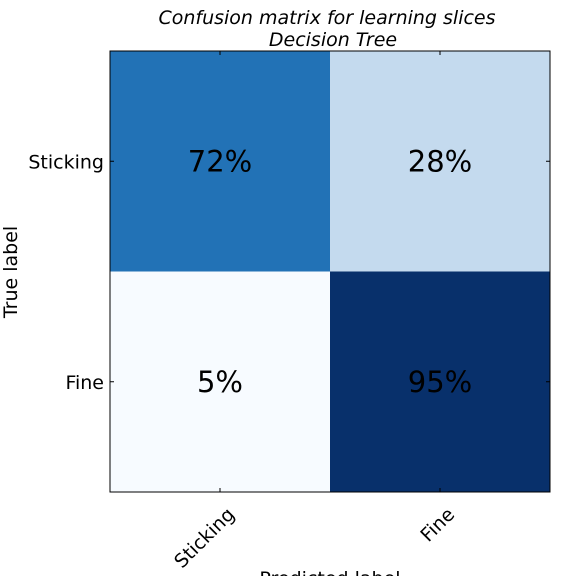 Image resolution: width=576 pixels, height=576 pixels. Describe the element at coordinates (66, 162) in the screenshot. I see `y-tick-label-sticking: Sticking` at that location.